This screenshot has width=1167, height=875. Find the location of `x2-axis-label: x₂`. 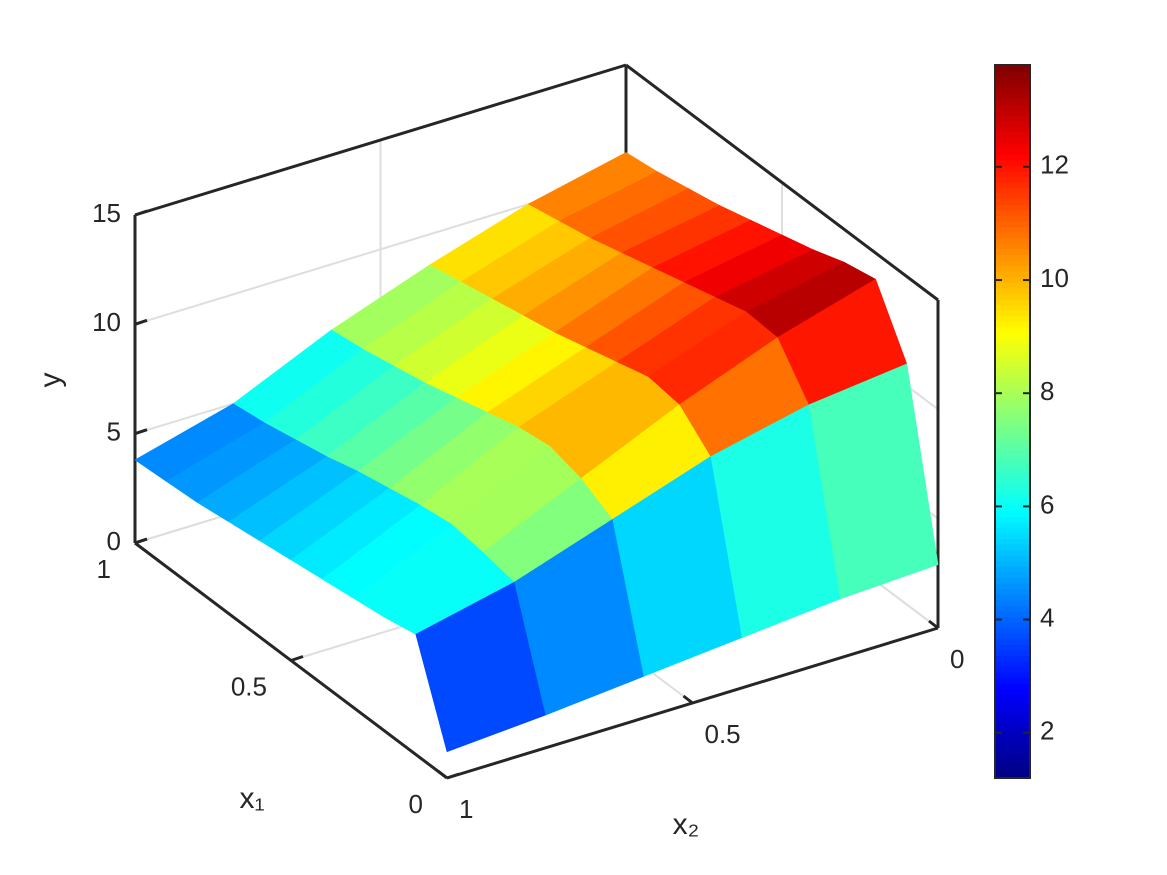

x2-axis-label: x₂ is located at coordinates (686, 824).